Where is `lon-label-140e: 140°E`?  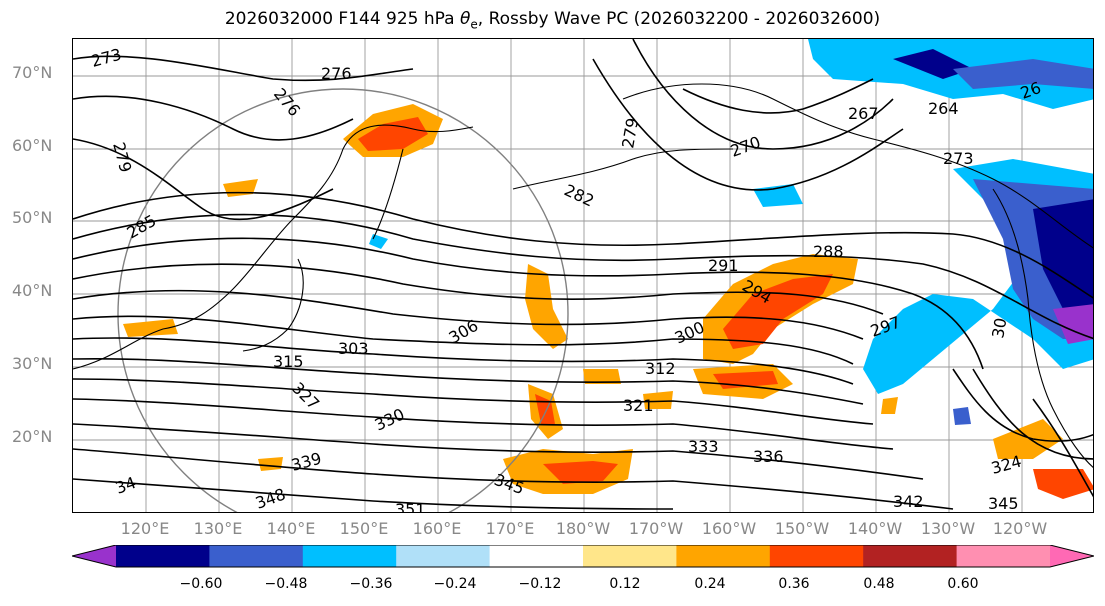
lon-label-140e: 140°E is located at coordinates (291, 528).